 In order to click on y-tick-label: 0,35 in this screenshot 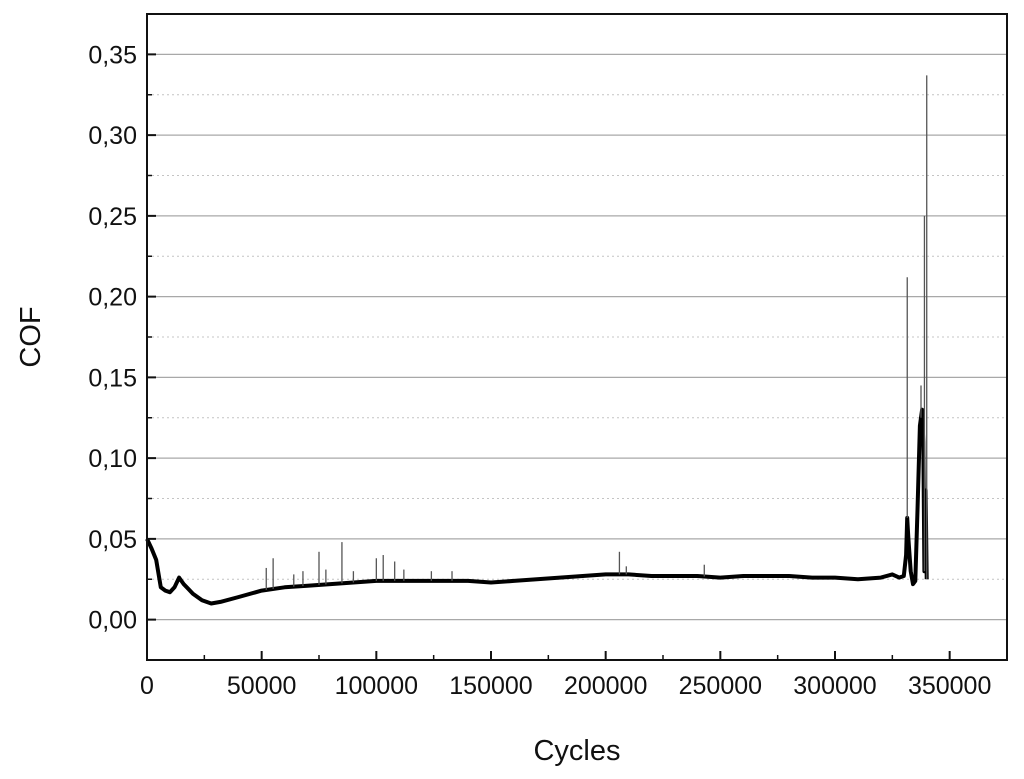, I will do `click(112, 55)`.